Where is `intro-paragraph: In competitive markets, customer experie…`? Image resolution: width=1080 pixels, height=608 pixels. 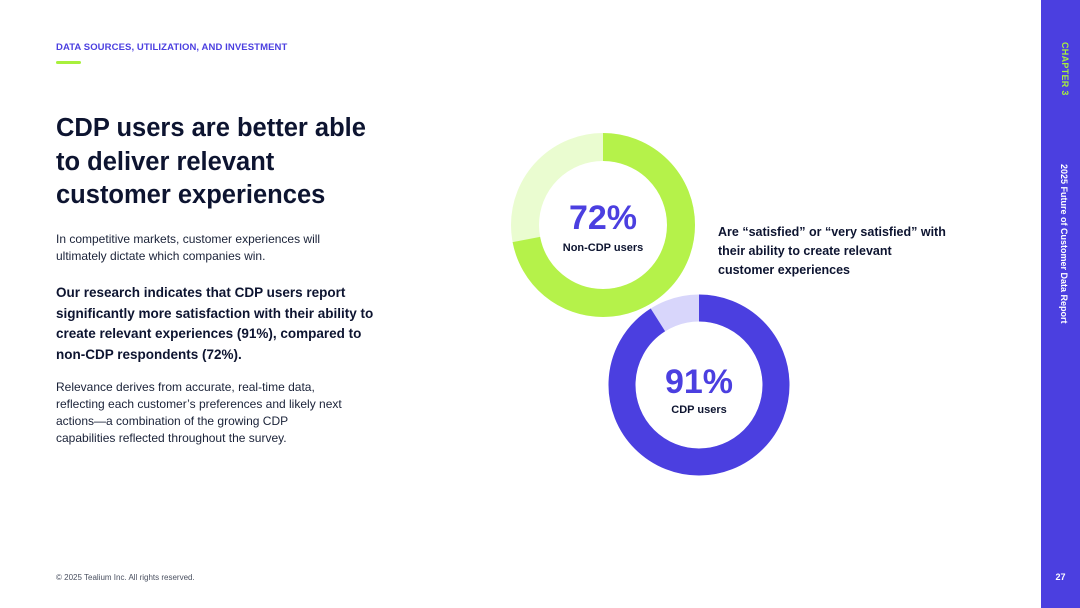 intro-paragraph: In competitive markets, customer experie… is located at coordinates (188, 247).